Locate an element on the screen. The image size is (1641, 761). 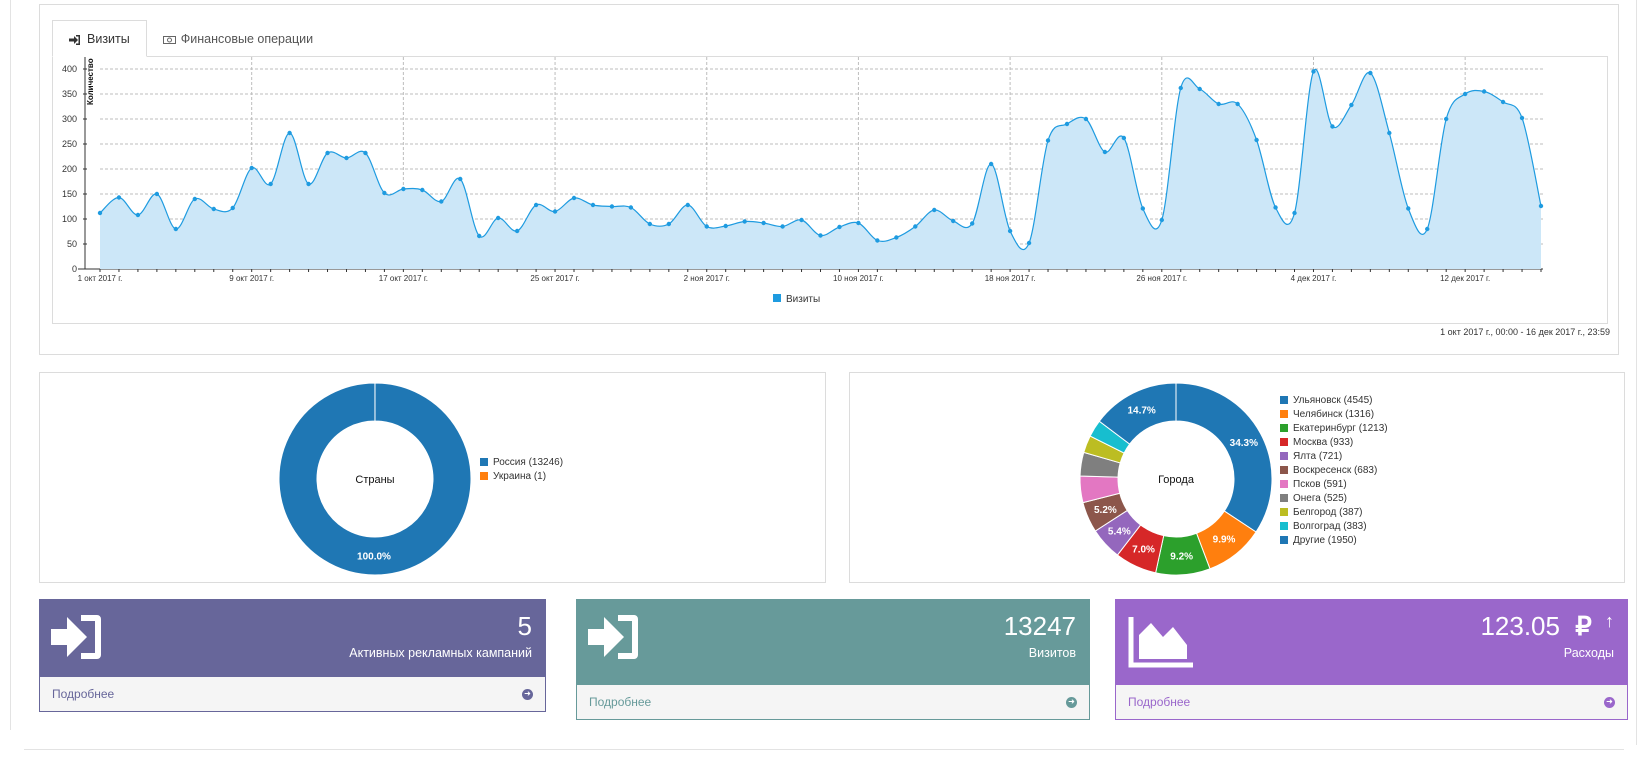
ruble-icon: ₽ is located at coordinates (1583, 626).